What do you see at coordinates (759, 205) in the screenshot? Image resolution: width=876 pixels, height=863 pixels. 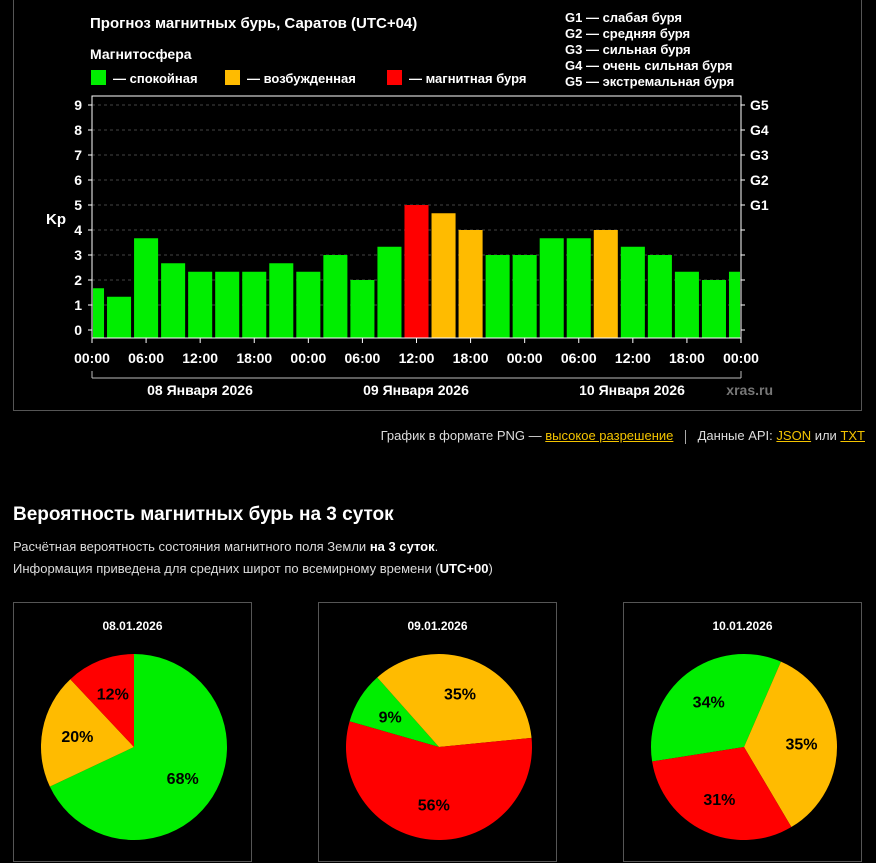 I see `storm-tick-label: G1` at bounding box center [759, 205].